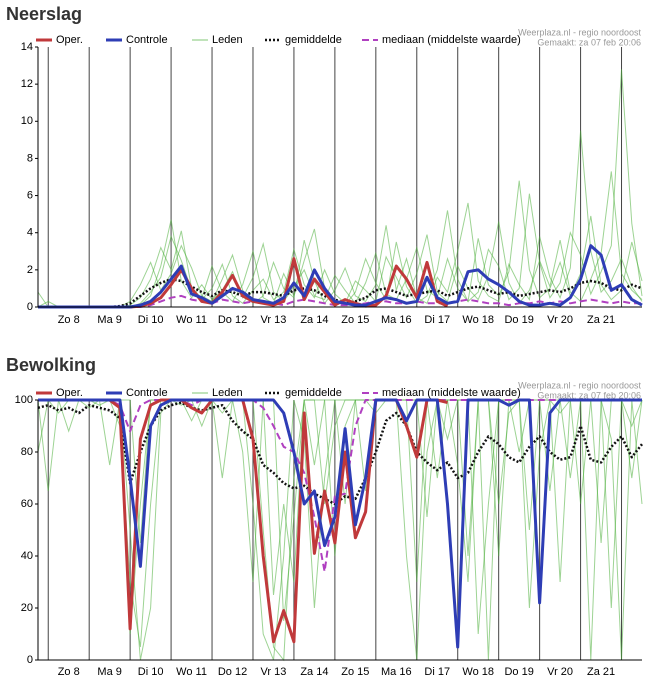 The width and height of the screenshot is (657, 685). Describe the element at coordinates (27, 47) in the screenshot. I see `y-tick-label: 14` at that location.